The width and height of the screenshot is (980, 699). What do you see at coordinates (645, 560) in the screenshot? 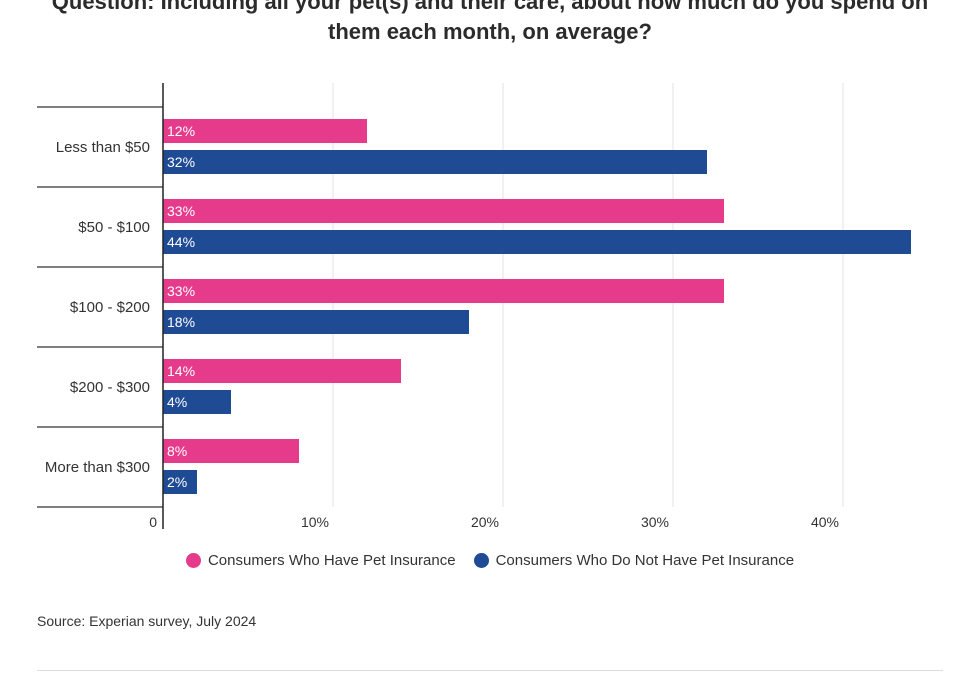
I see `legend-label-no-insurance: Consumers Who Do Not Have Pet Insurance` at bounding box center [645, 560].